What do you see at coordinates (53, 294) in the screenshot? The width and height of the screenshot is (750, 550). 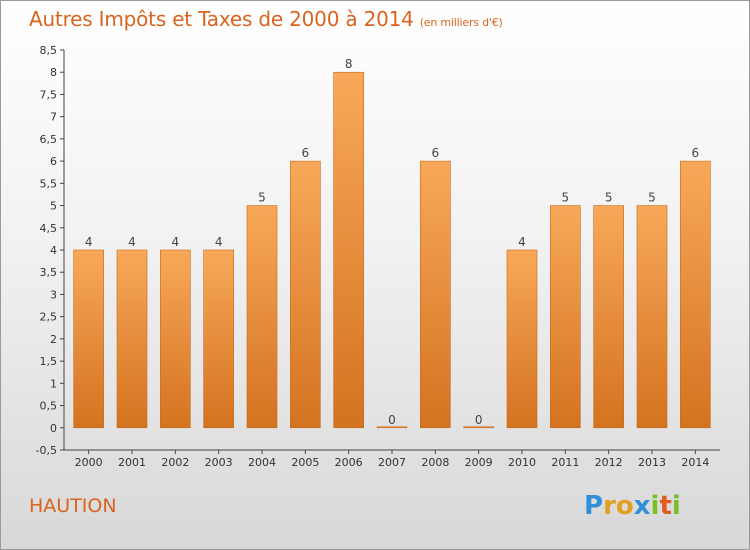 I see `y-tick-label: 3` at bounding box center [53, 294].